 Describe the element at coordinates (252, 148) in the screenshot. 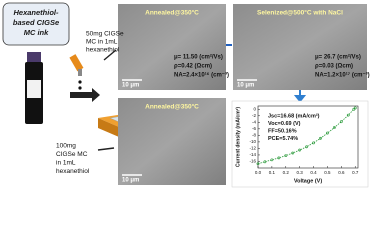

I see `y-tick-label: -12` at that location.